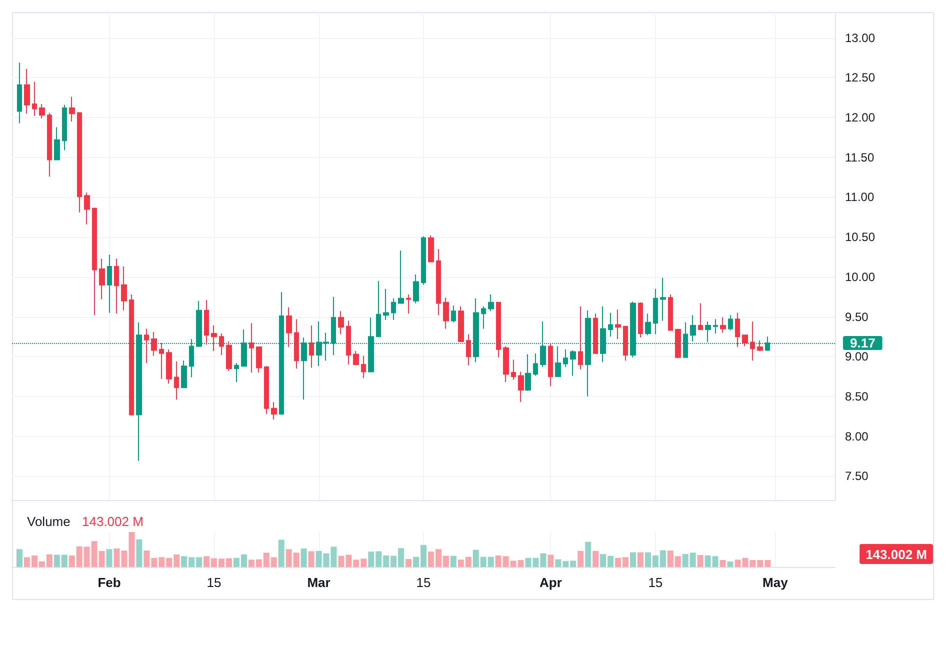  Describe the element at coordinates (857, 476) in the screenshot. I see `y-tick-label: 7.50` at that location.